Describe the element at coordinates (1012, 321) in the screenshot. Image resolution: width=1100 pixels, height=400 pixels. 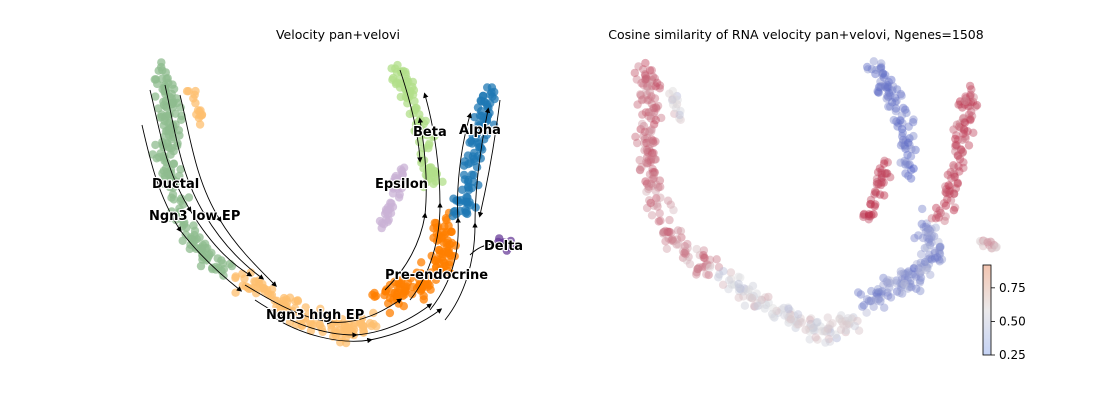
I see `colorbar-tick-label: 0.50` at that location.